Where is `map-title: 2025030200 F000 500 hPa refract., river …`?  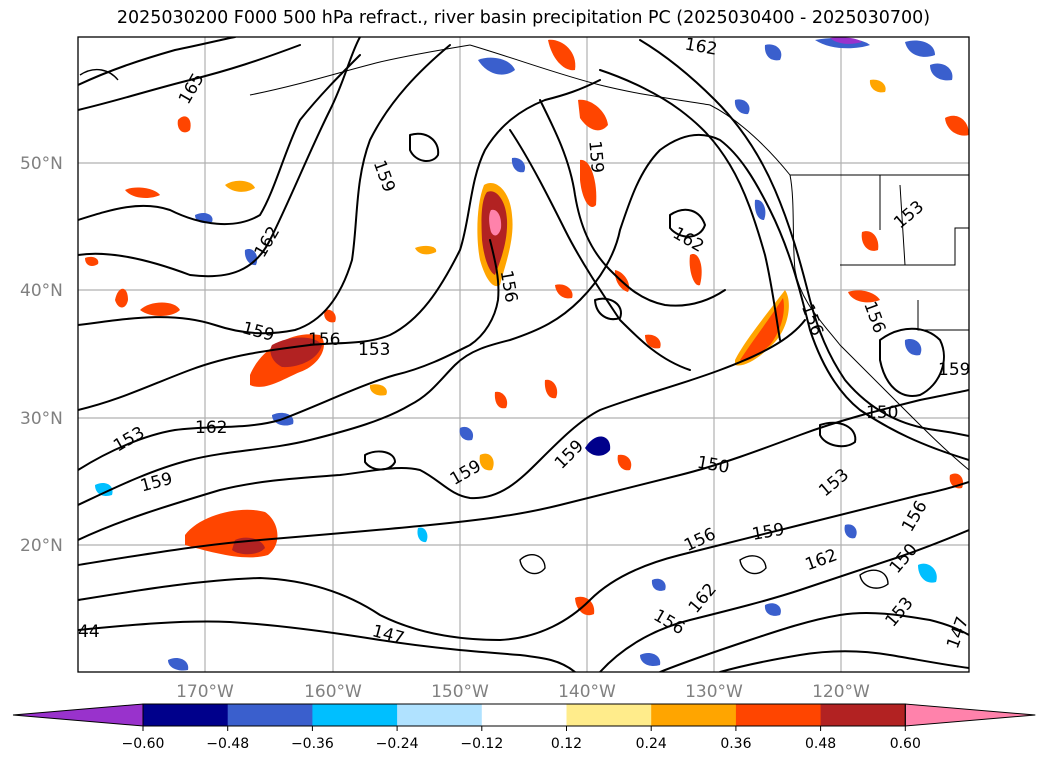 map-title: 2025030200 F000 500 hPa refract., river … is located at coordinates (523, 18).